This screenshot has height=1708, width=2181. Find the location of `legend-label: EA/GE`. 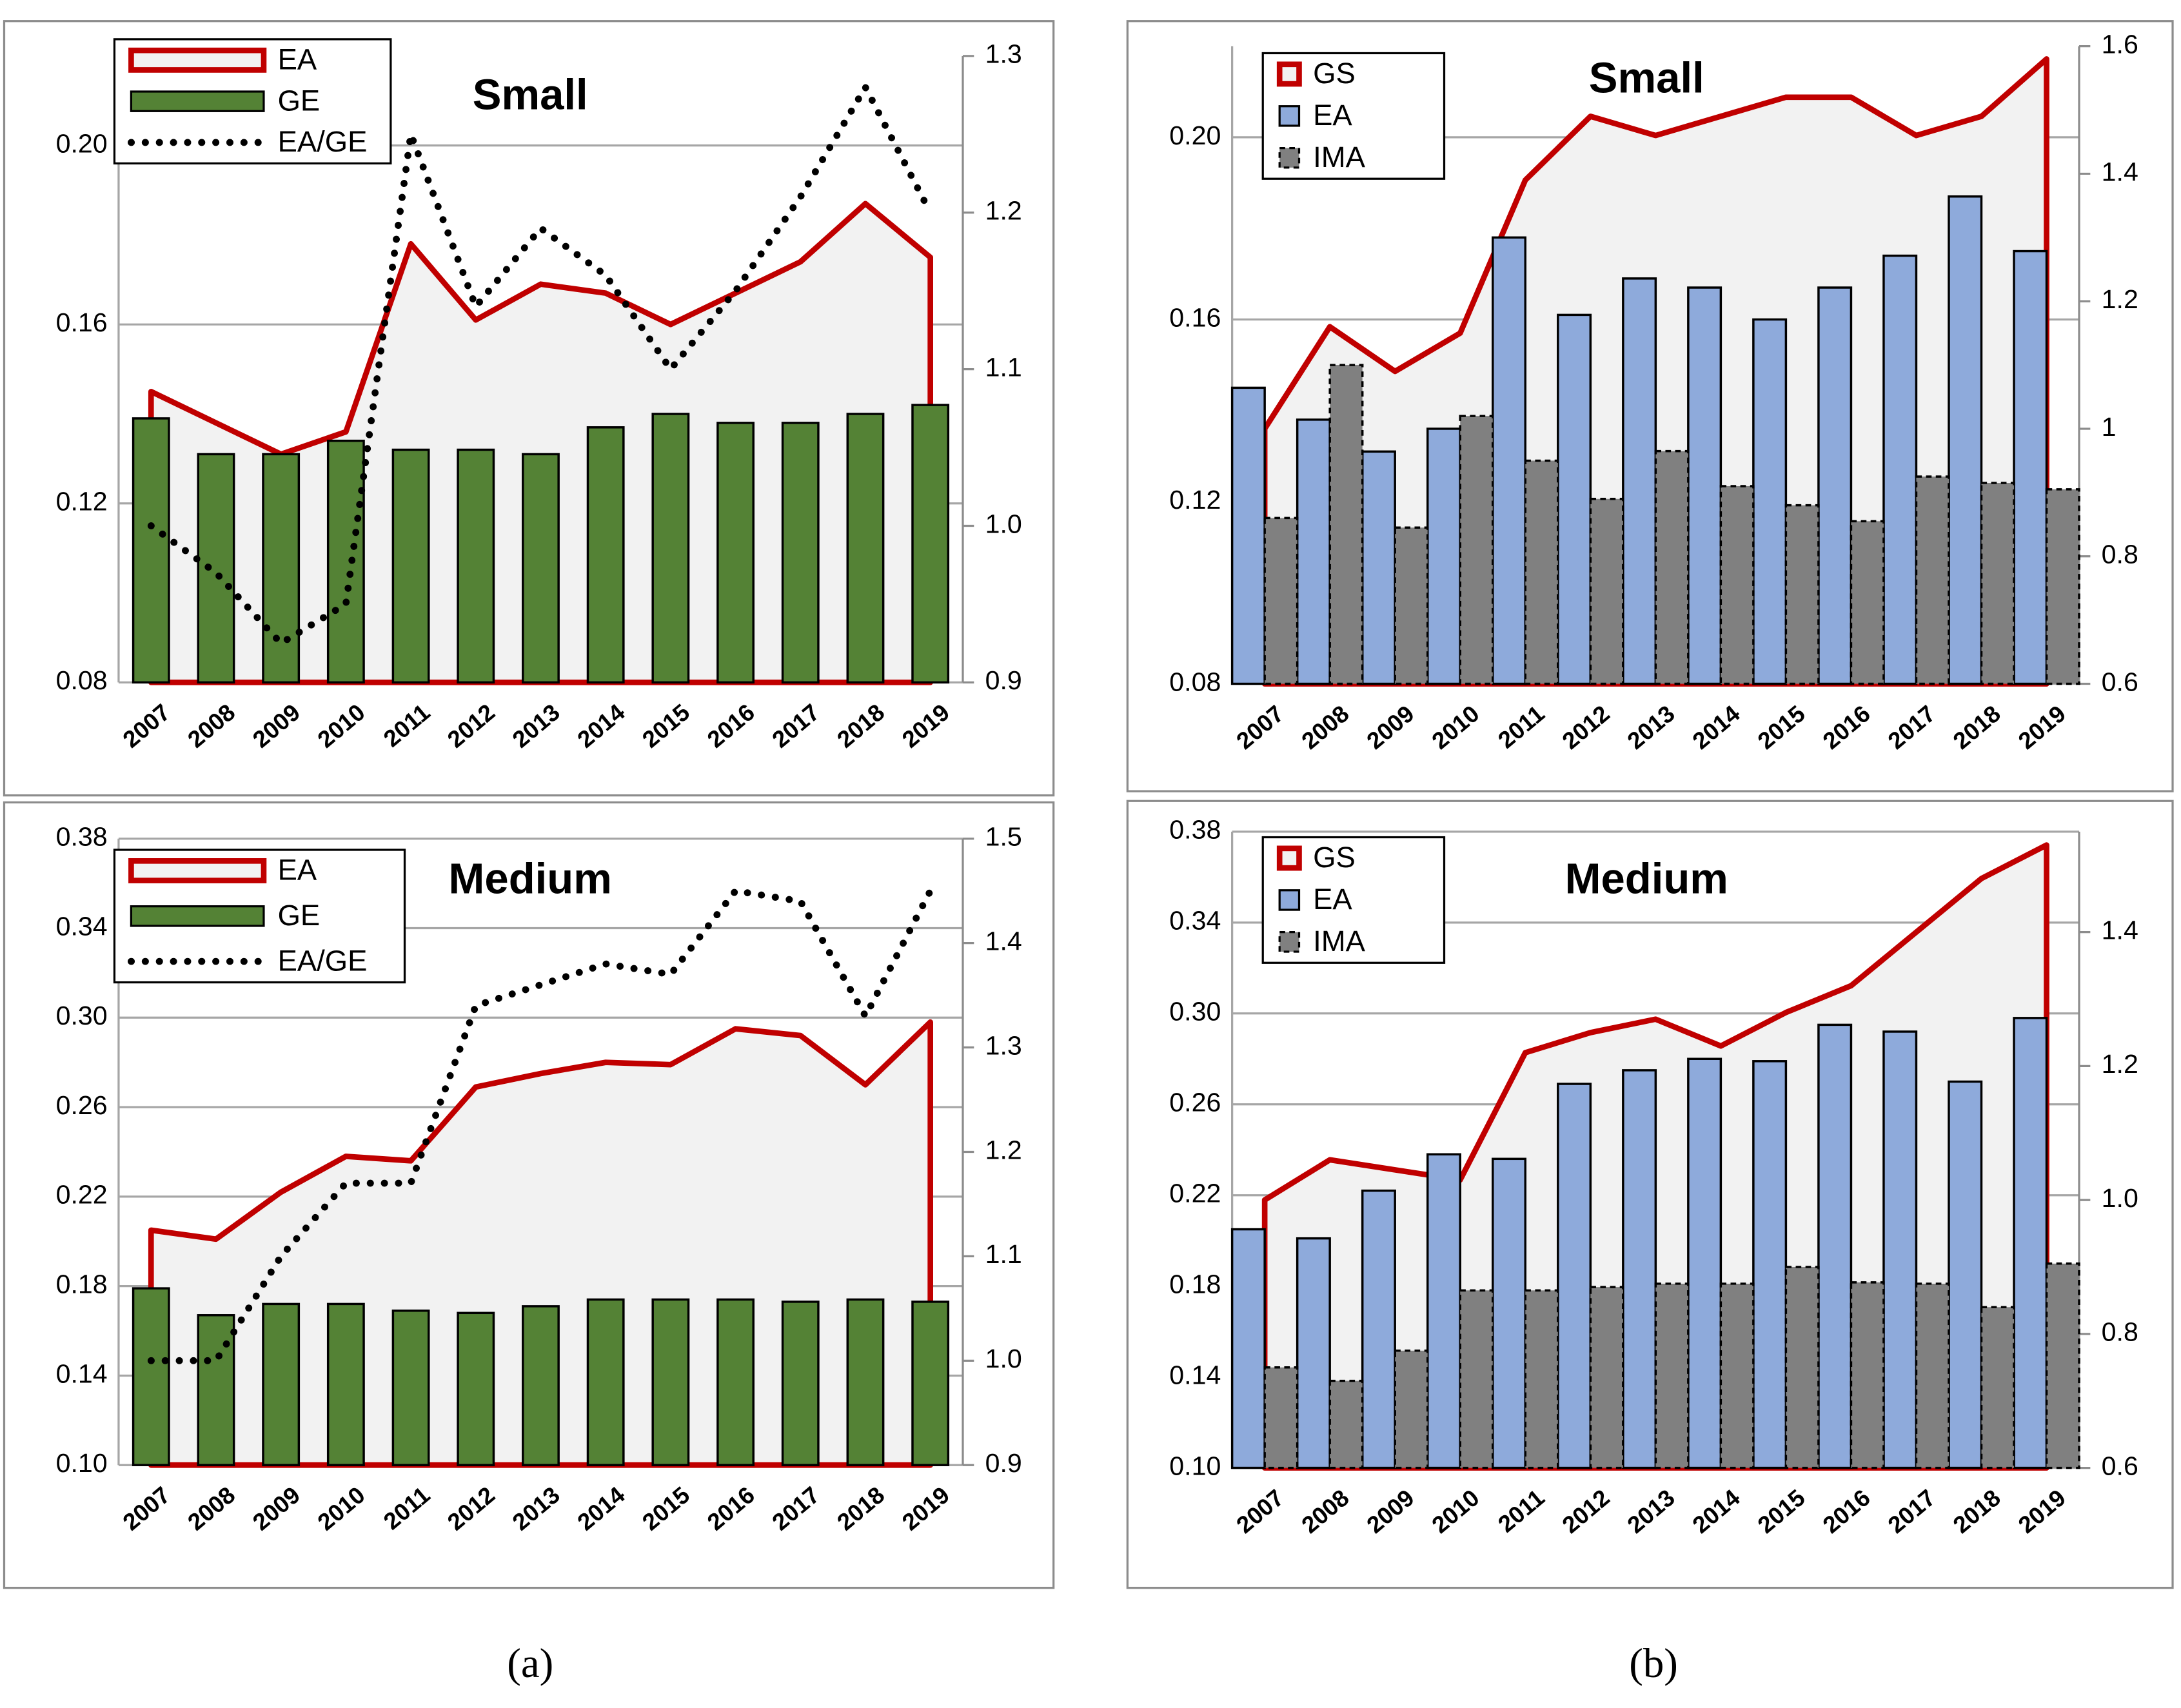

legend-label: EA/GE is located at coordinates (323, 961).